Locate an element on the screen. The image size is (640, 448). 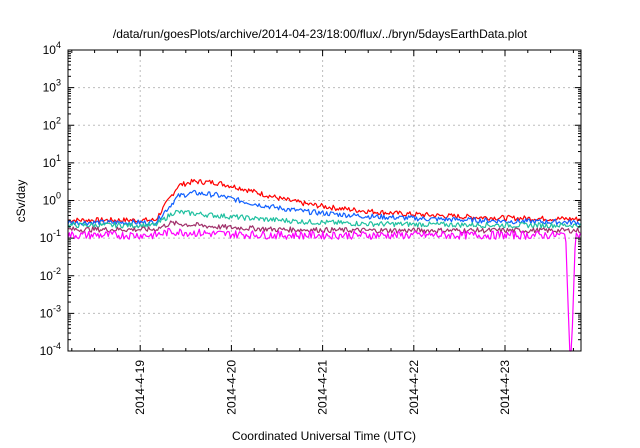
y-tick-label: 10⁴ is located at coordinates (52, 48).